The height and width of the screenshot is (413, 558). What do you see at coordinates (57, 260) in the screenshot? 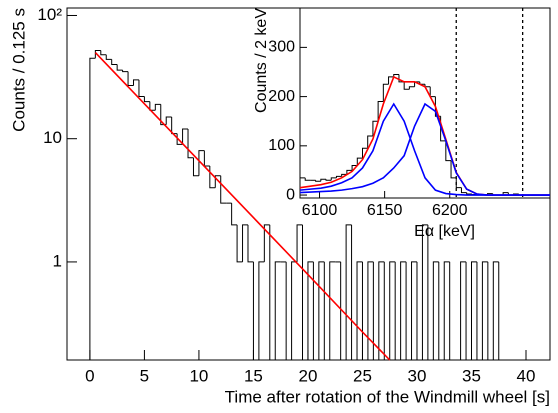
I see `y-tick-label: 1` at bounding box center [57, 260].